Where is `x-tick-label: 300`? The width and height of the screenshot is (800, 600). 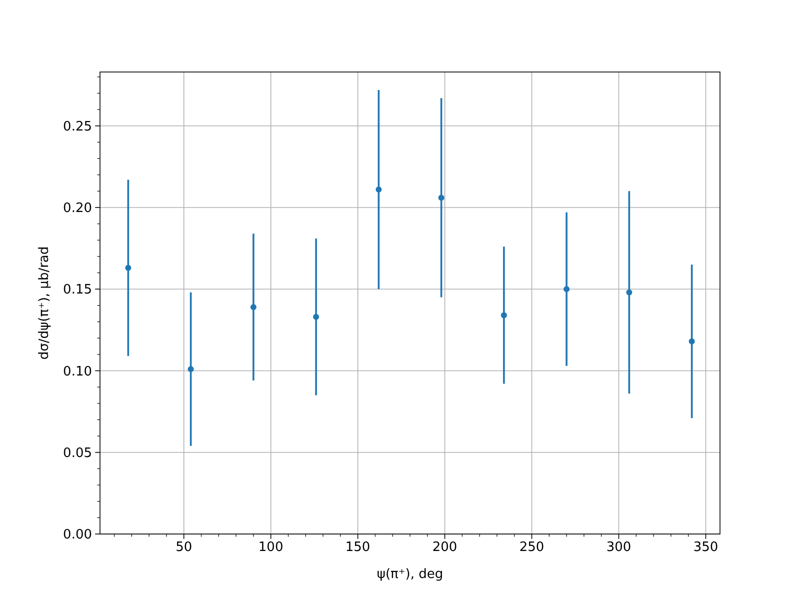
x-tick-label: 300 is located at coordinates (619, 547).